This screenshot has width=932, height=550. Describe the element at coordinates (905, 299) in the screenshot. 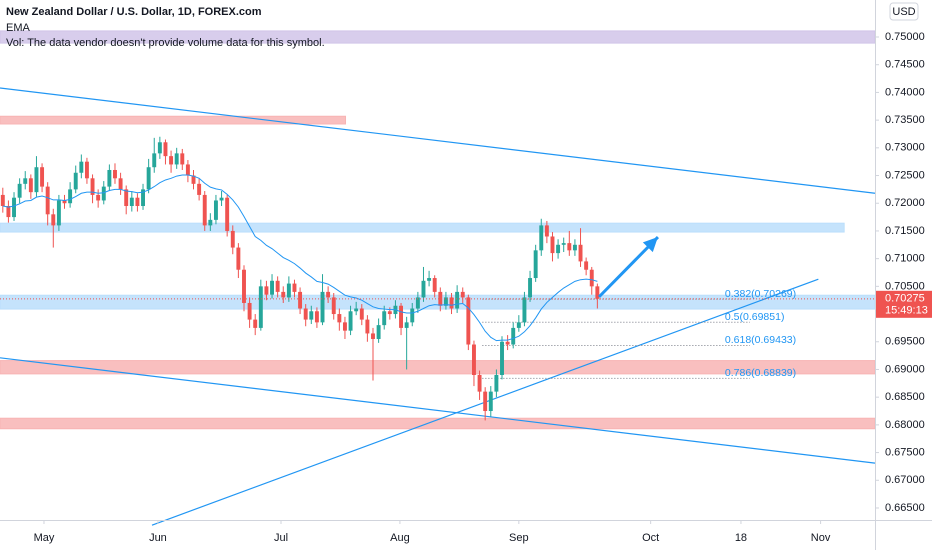

I see `last-price-label: 0.70275` at that location.